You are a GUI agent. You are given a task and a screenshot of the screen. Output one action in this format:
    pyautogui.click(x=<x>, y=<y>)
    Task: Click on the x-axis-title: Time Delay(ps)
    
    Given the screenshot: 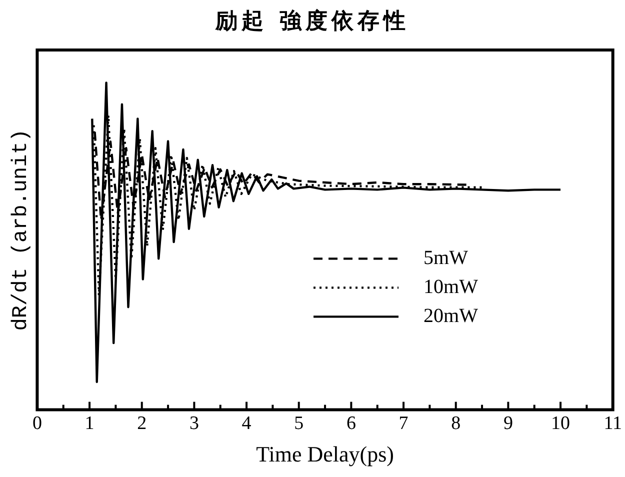 What is the action you would take?
    pyautogui.click(x=325, y=454)
    